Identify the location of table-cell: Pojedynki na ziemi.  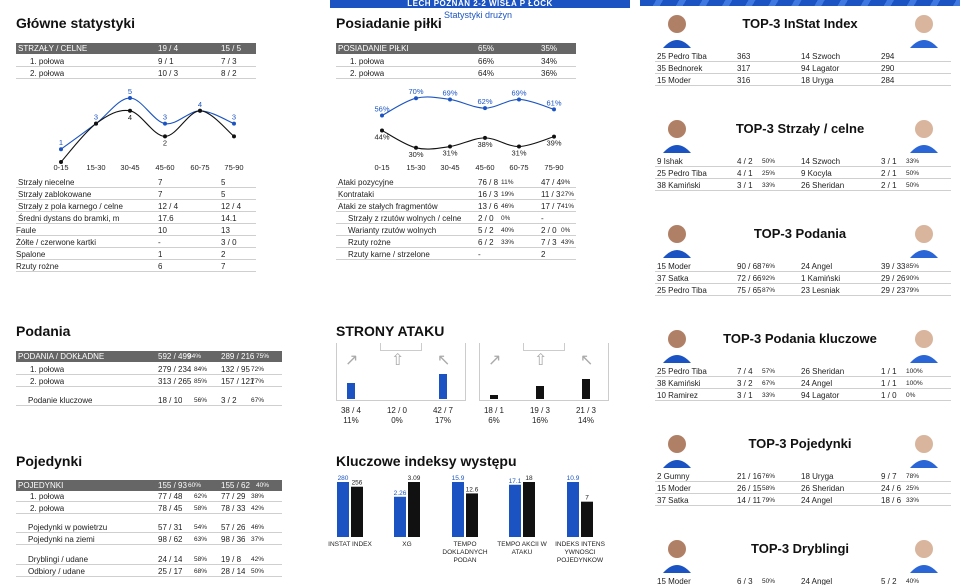
(61, 539).